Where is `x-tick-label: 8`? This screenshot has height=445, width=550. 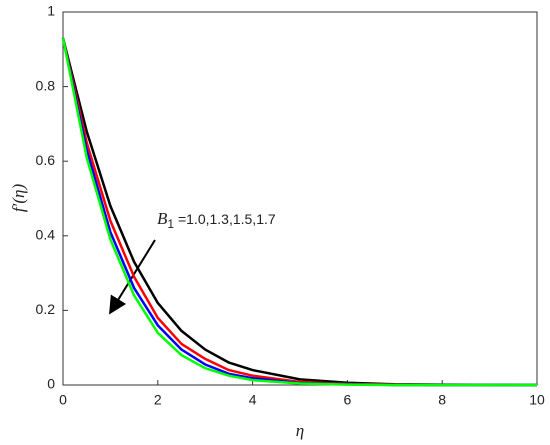 x-tick-label: 8 is located at coordinates (442, 400).